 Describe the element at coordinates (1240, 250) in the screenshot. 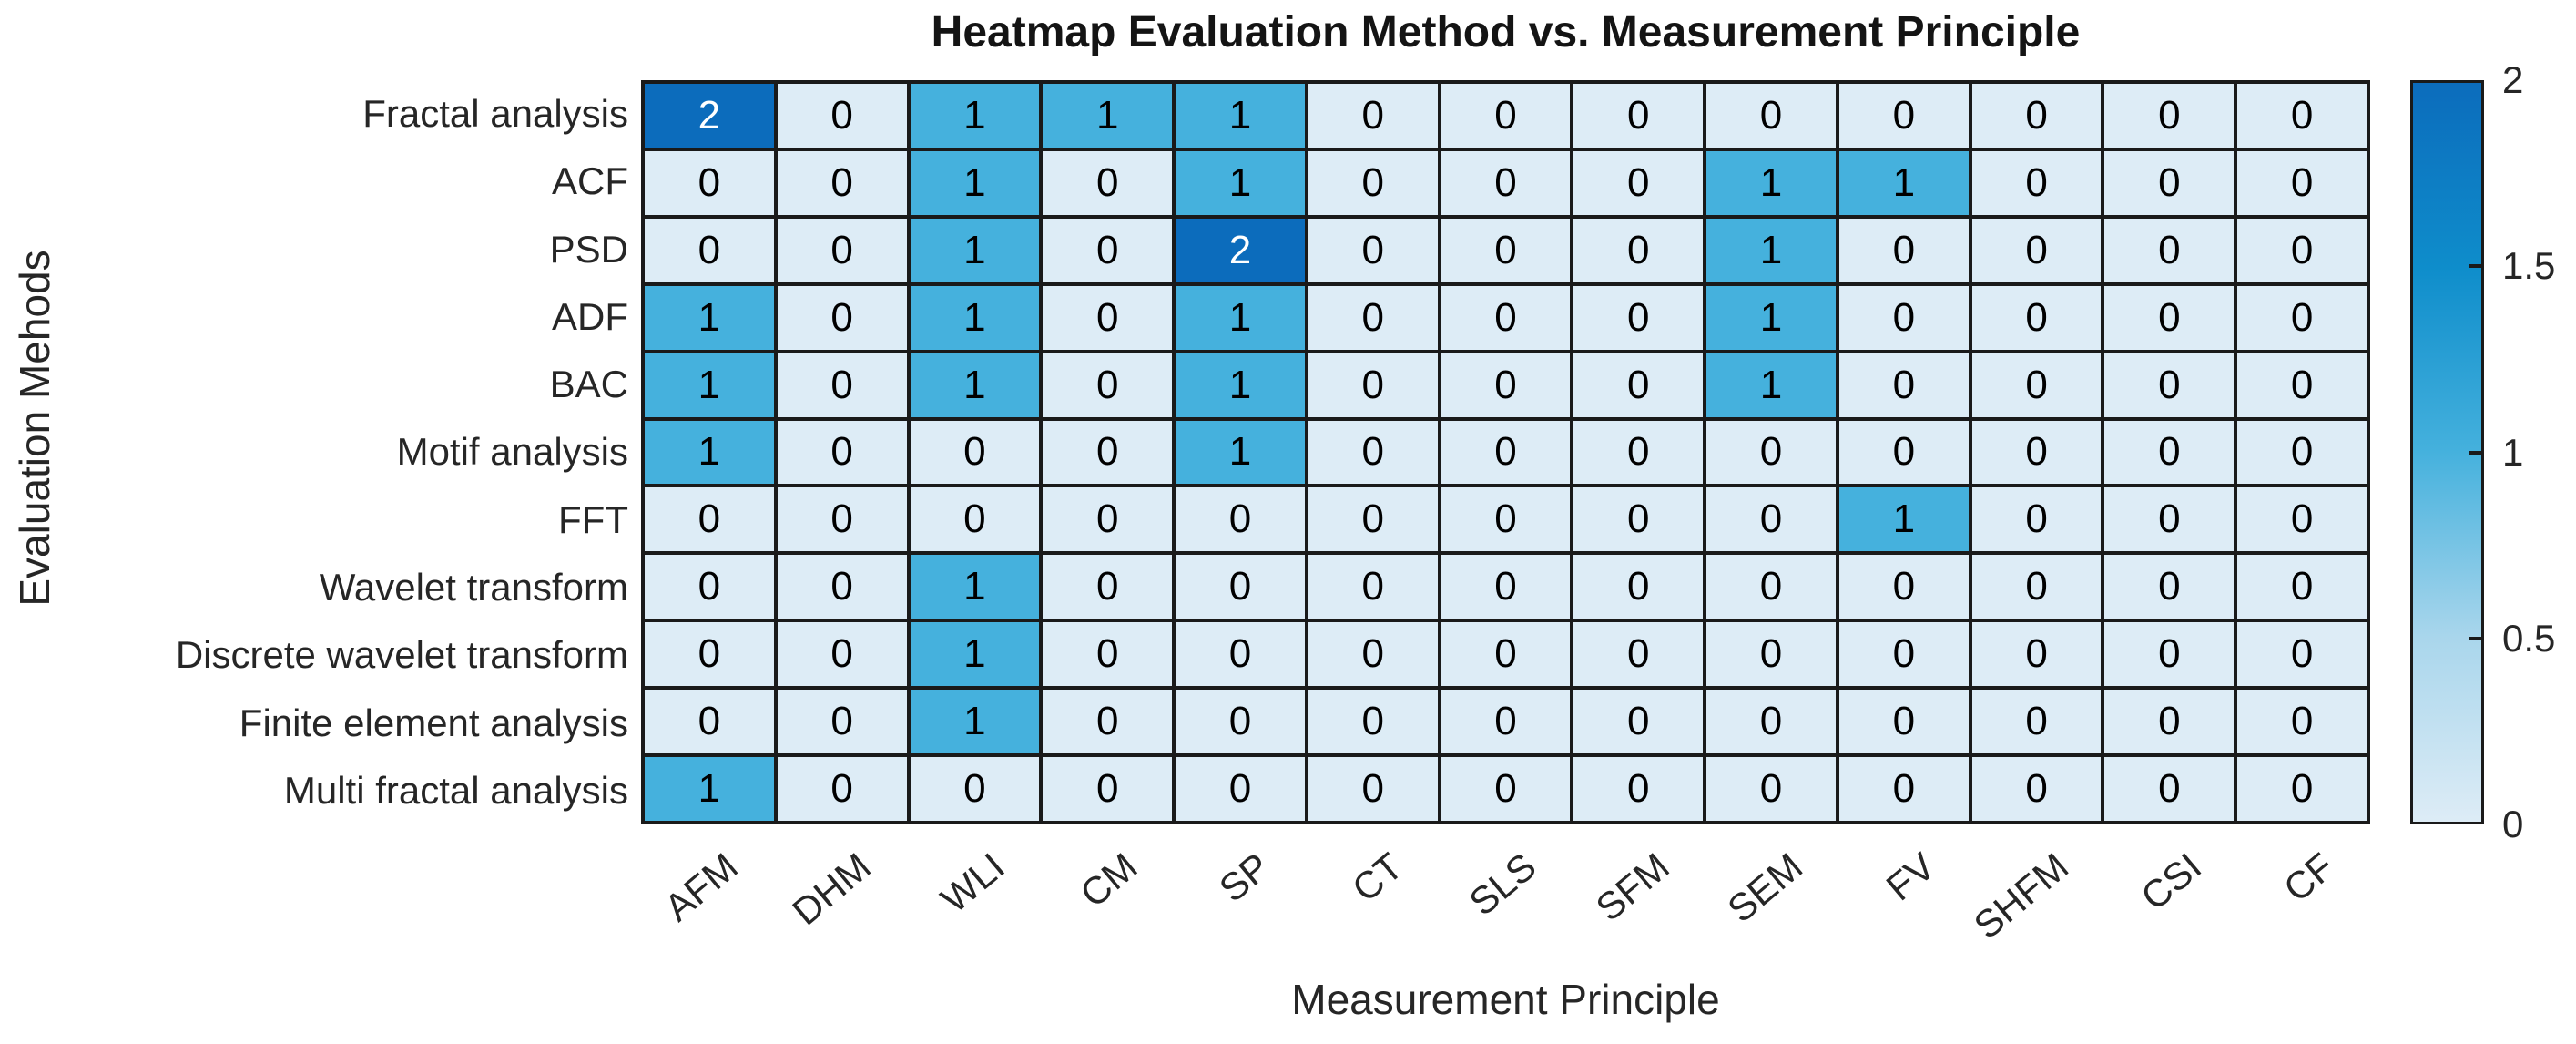

I see `heatmap-cell: 2` at that location.